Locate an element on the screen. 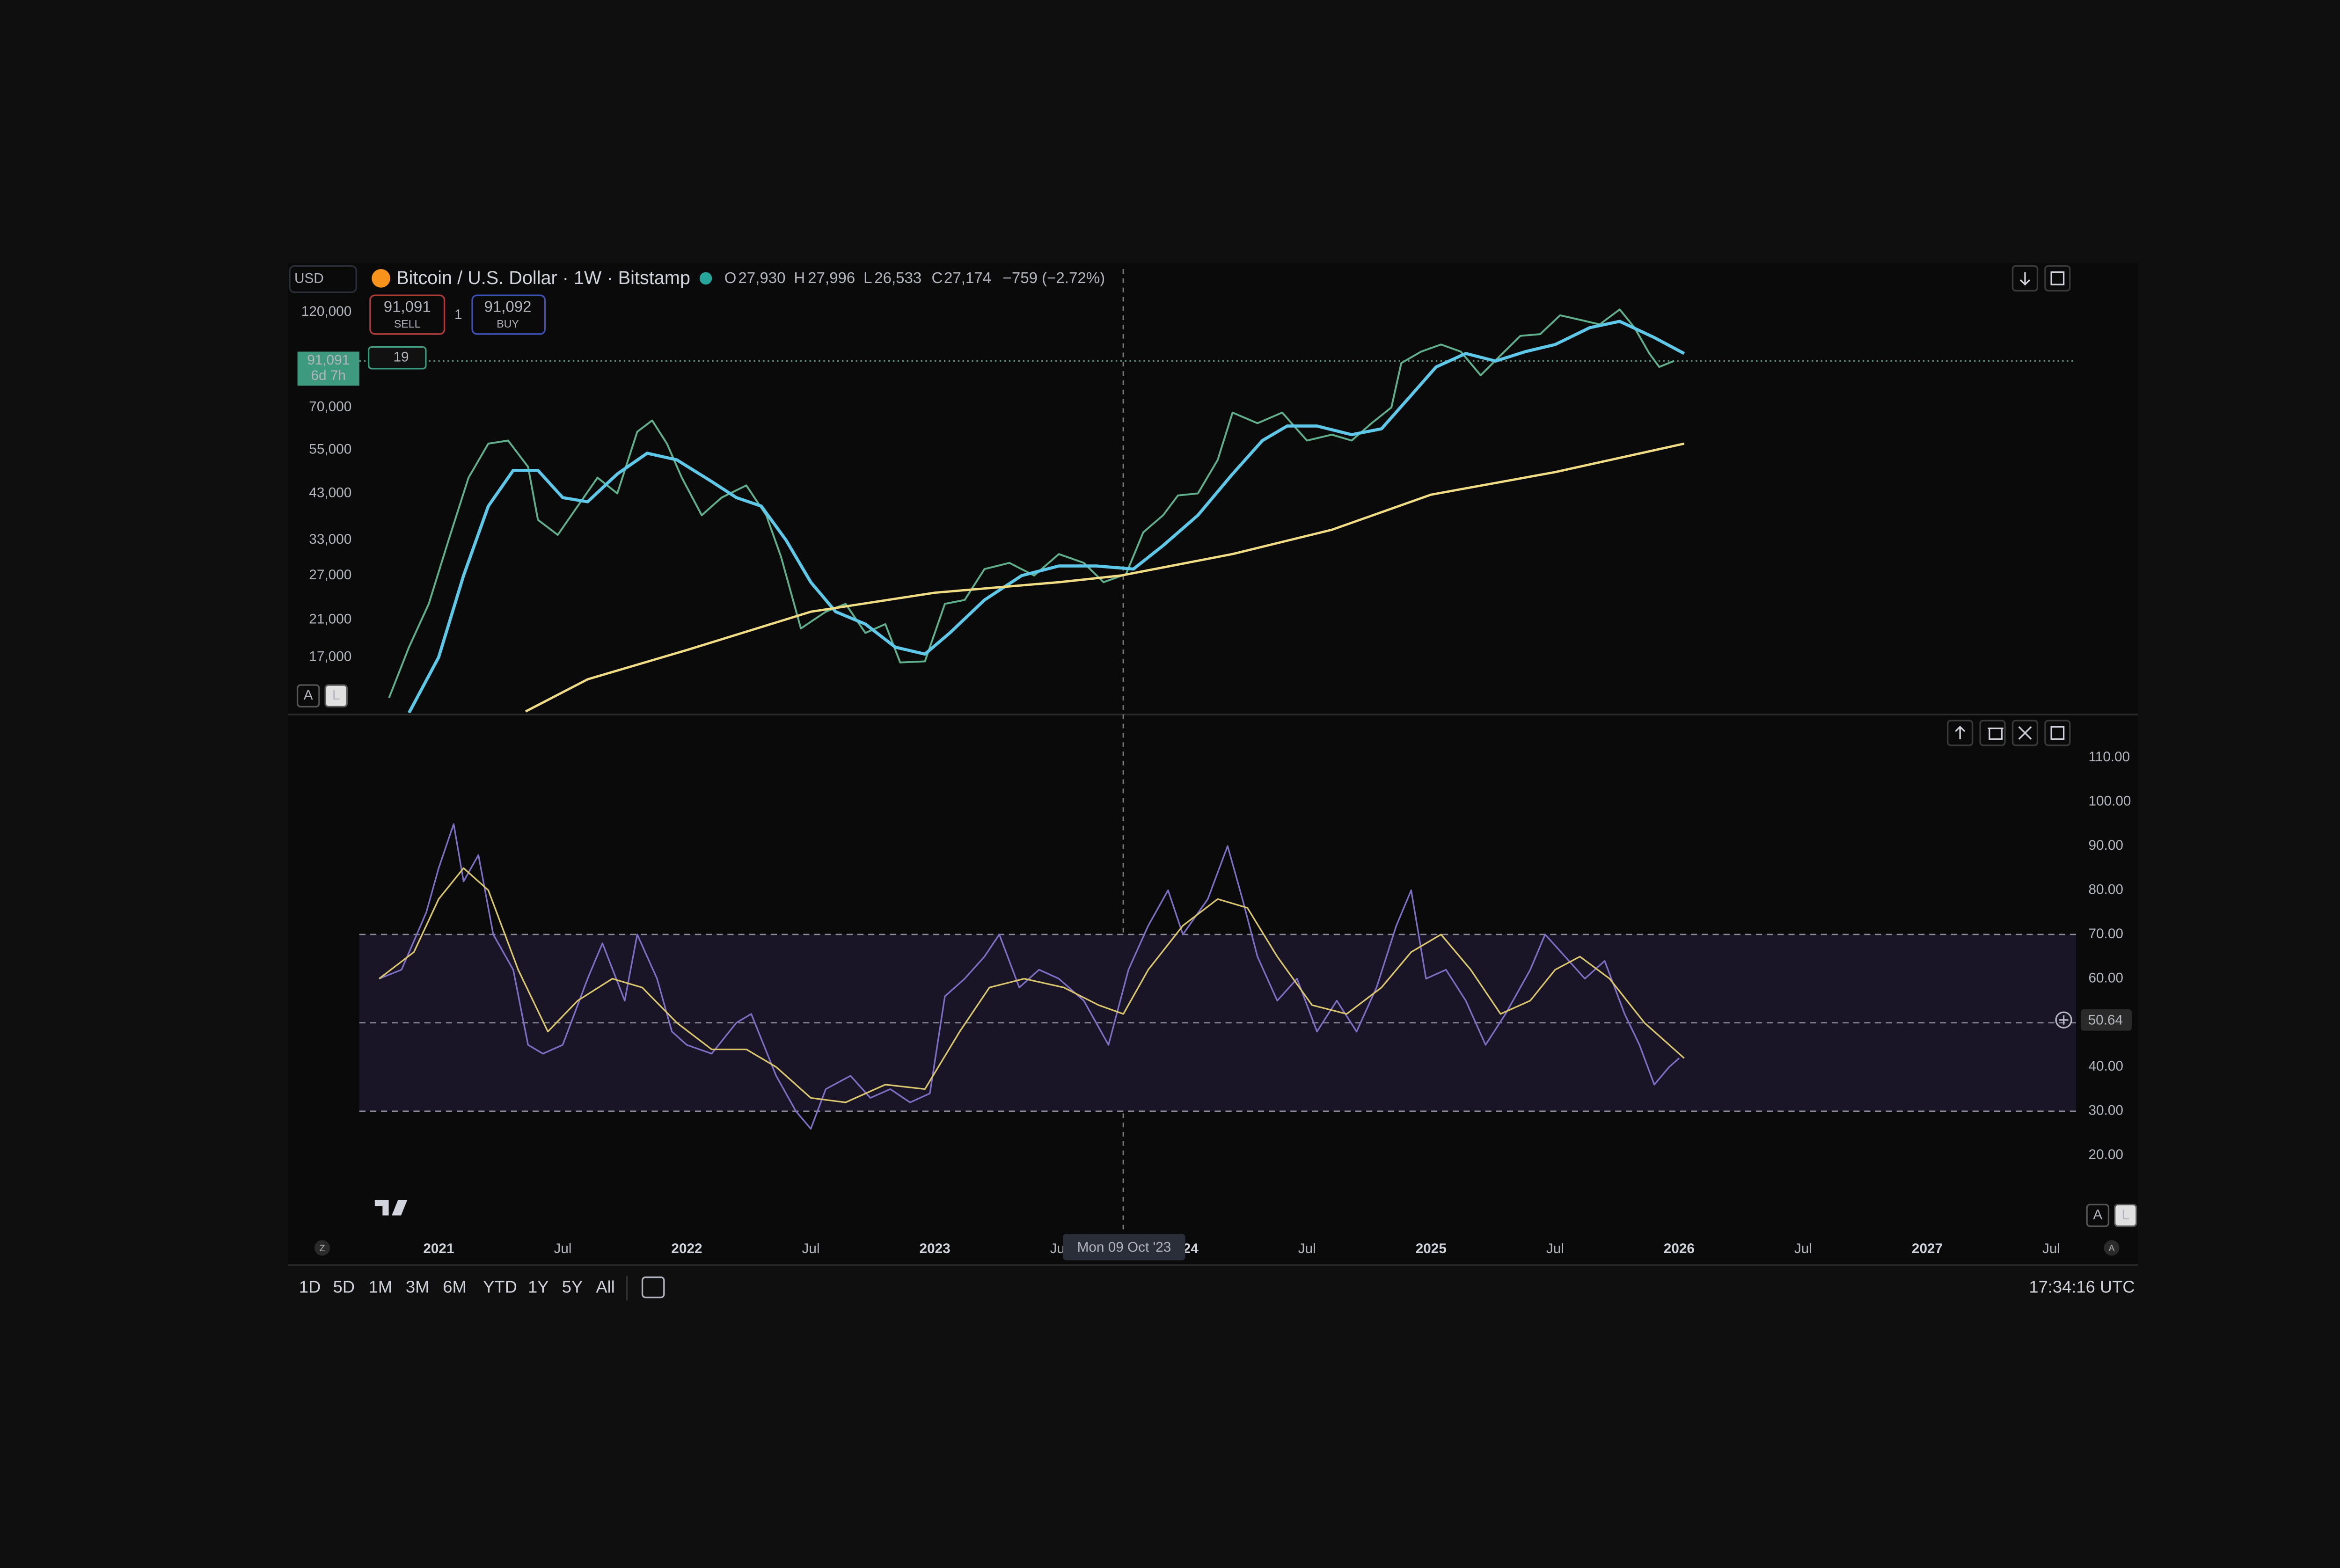  y-tick-label: 40.00 is located at coordinates (2105, 1066).